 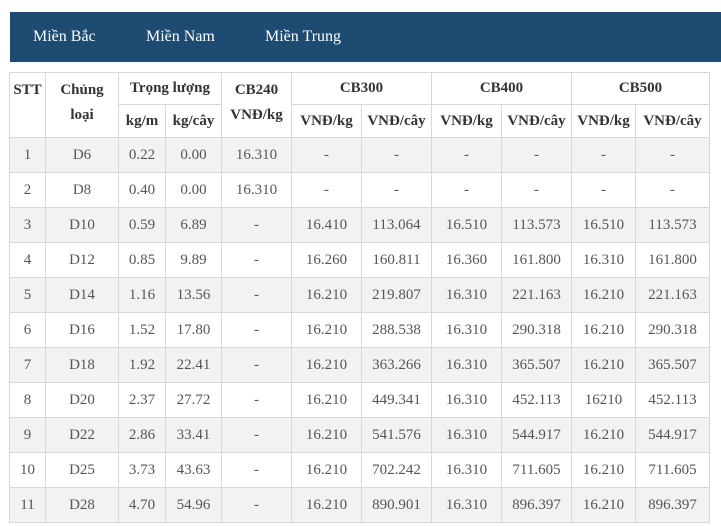 What do you see at coordinates (27, 295) in the screenshot?
I see `cell-stt: 5` at bounding box center [27, 295].